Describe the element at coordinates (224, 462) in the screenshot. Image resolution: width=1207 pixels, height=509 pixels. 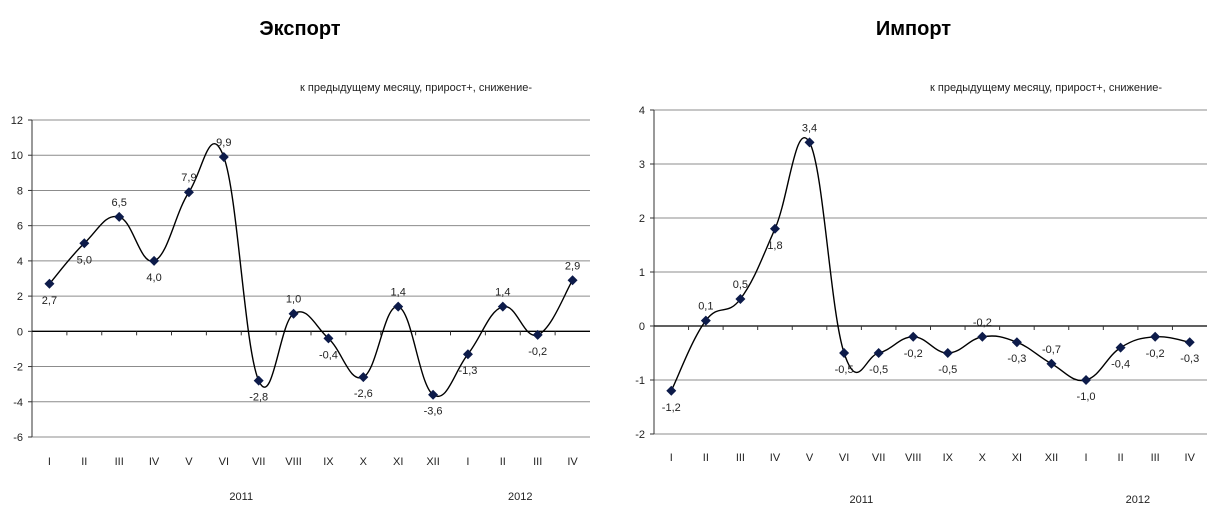
I see `x-tick-label: VI` at that location.